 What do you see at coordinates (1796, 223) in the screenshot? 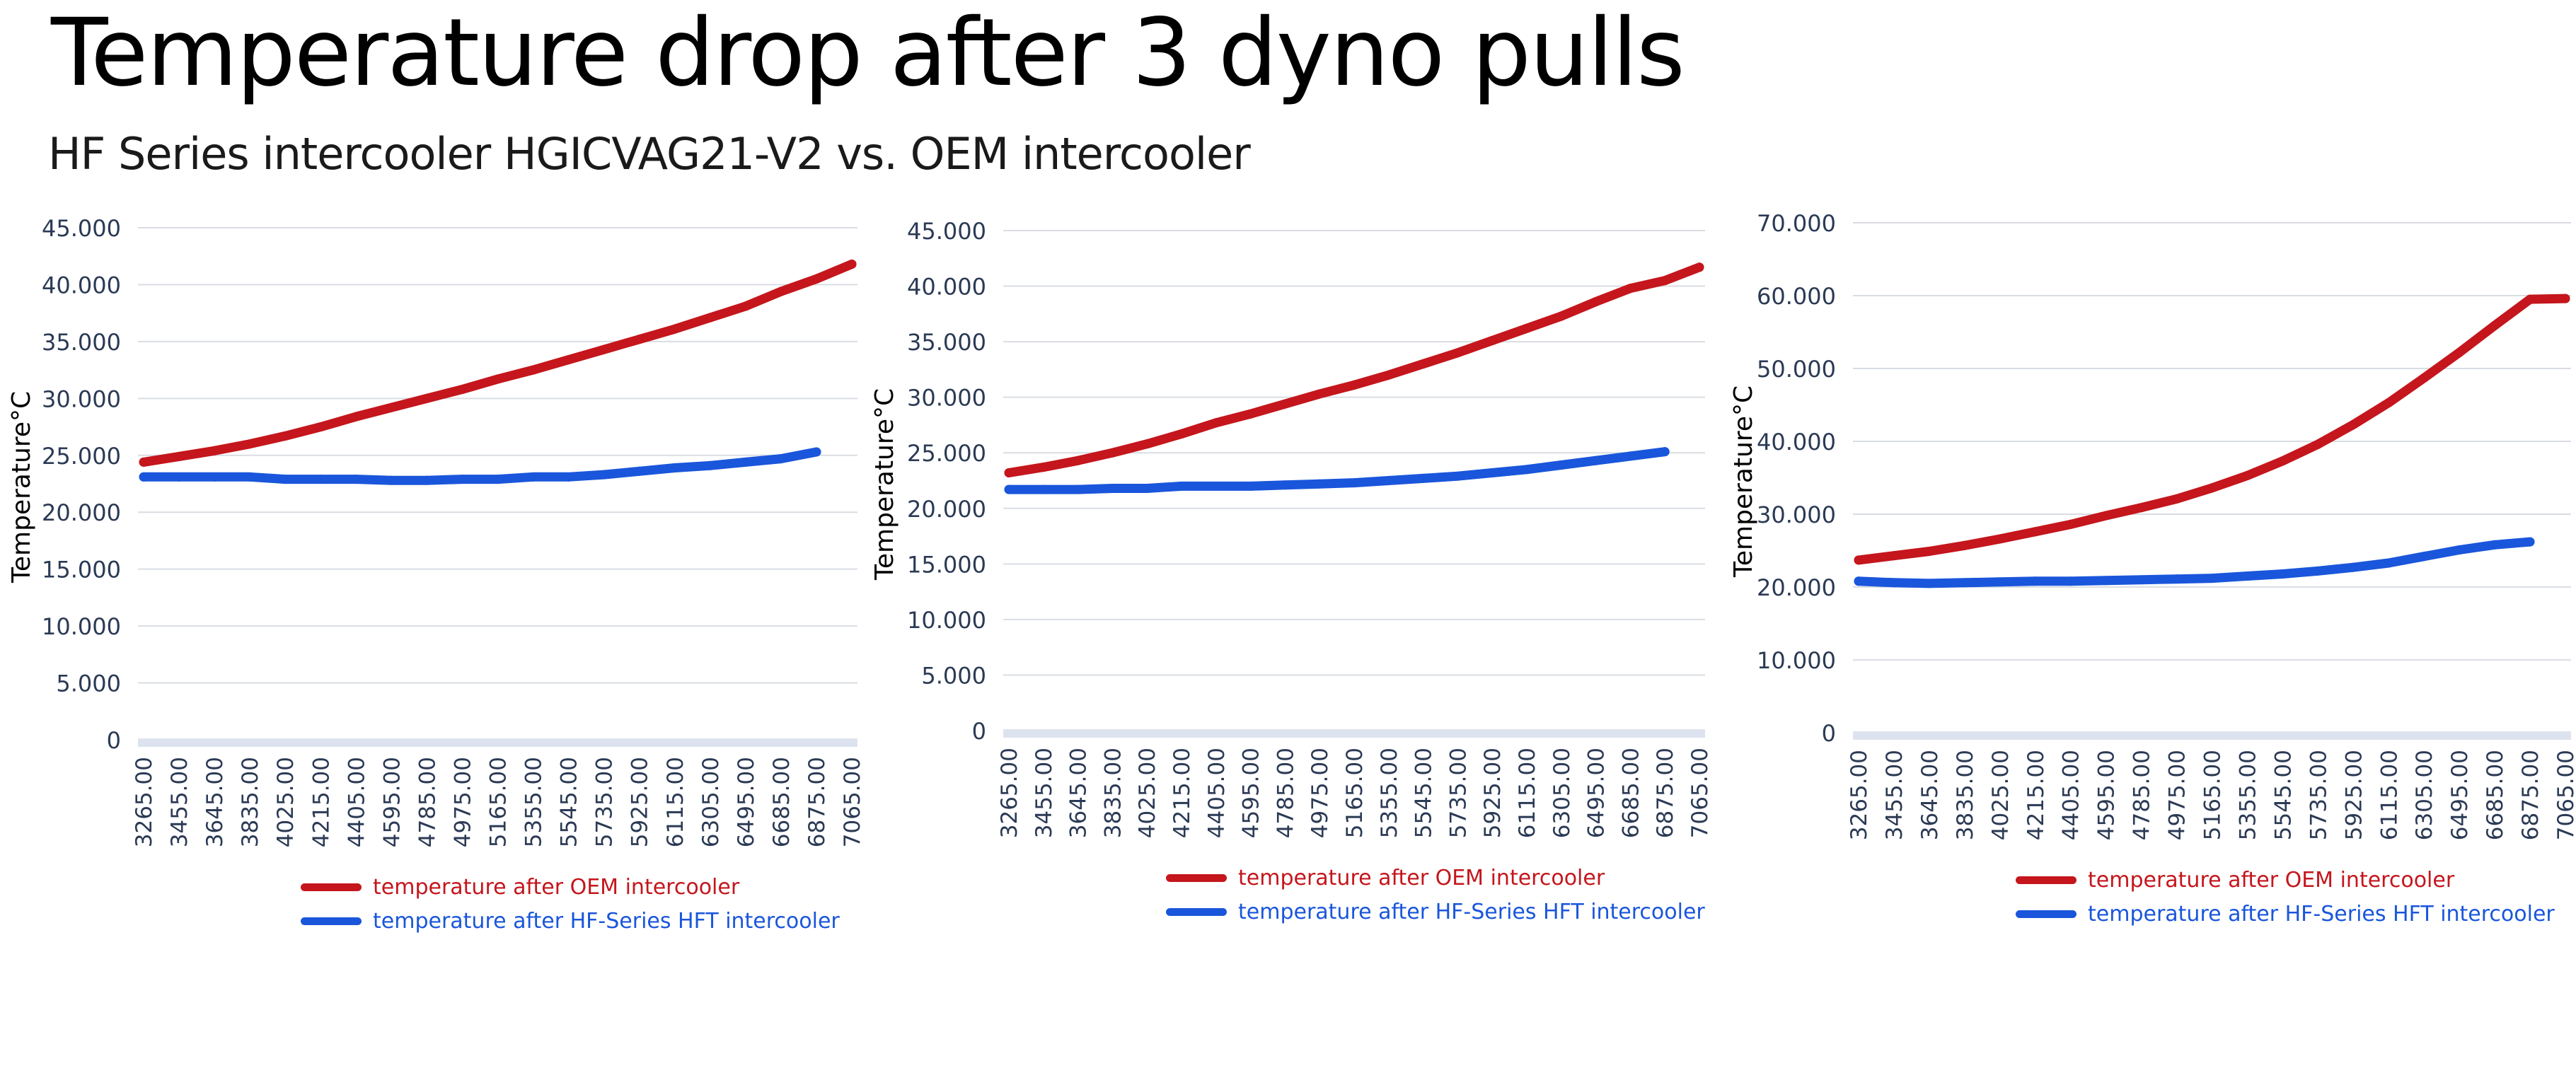
I see `y-tick-label: 70.000` at bounding box center [1796, 223].